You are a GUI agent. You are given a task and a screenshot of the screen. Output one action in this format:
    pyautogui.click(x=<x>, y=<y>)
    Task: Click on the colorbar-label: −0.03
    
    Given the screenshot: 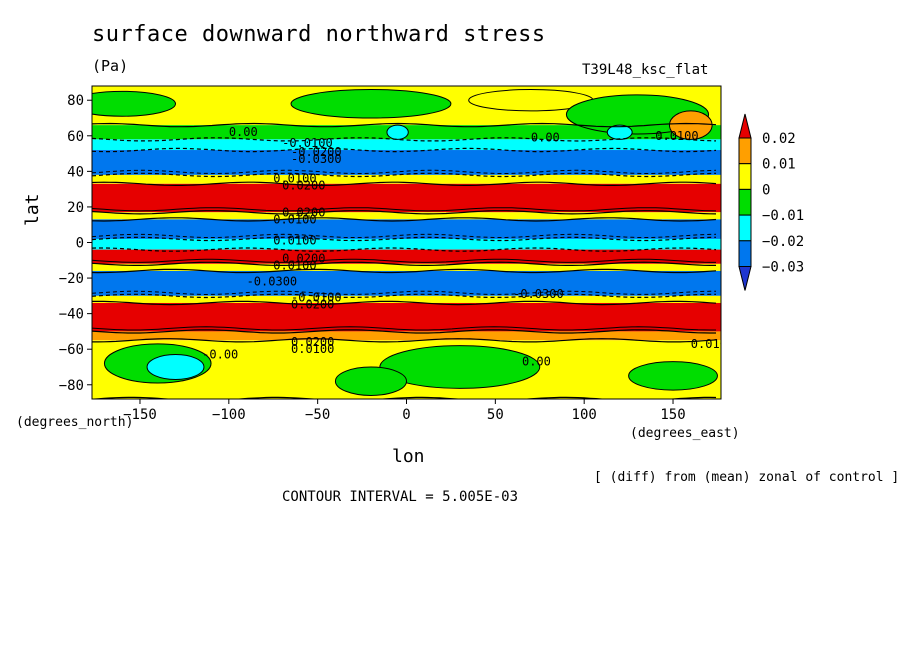 What is the action you would take?
    pyautogui.click(x=783, y=268)
    